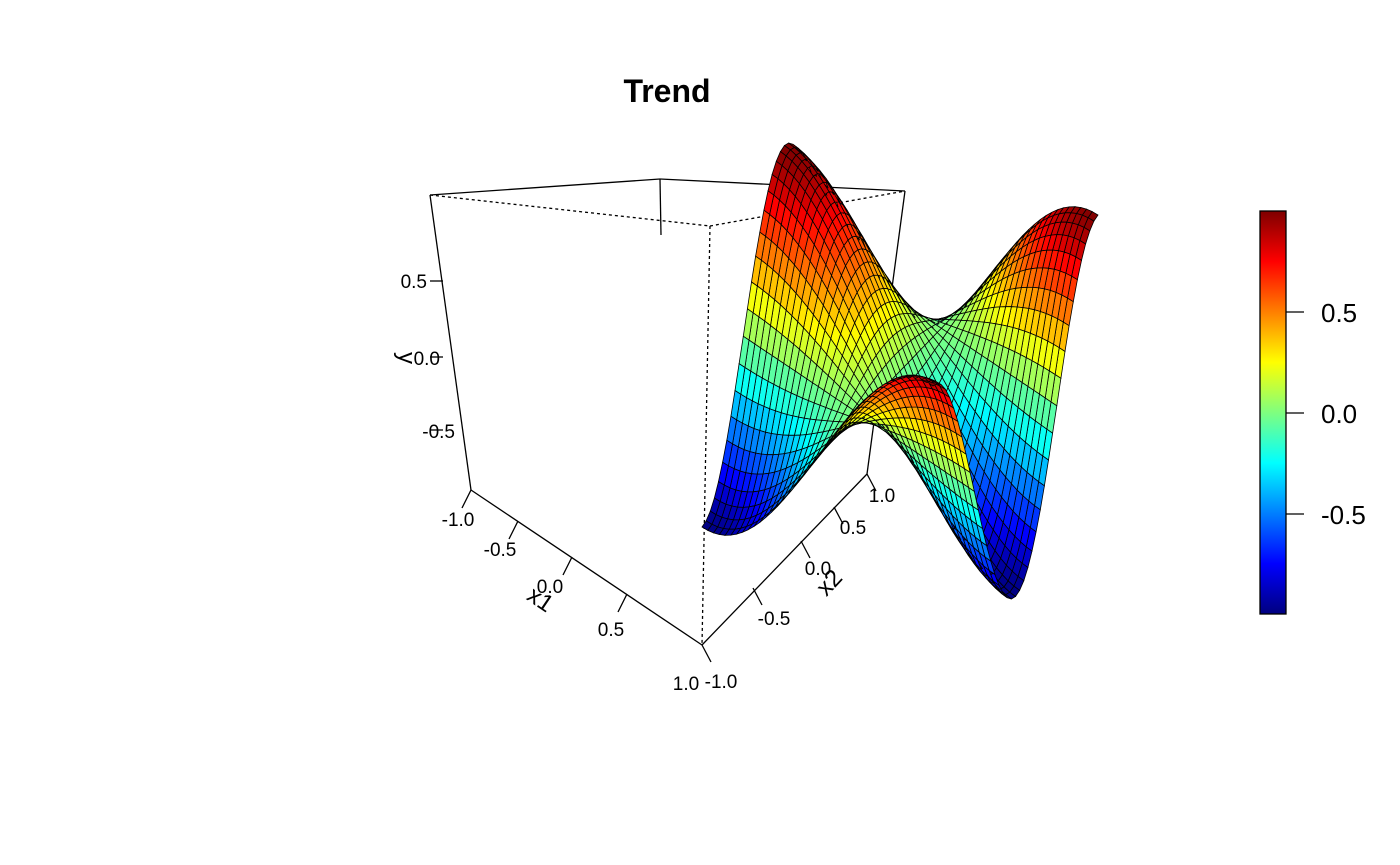 This screenshot has height=865, width=1400. What do you see at coordinates (458, 520) in the screenshot?
I see `x1-tick-label: -1.0` at bounding box center [458, 520].